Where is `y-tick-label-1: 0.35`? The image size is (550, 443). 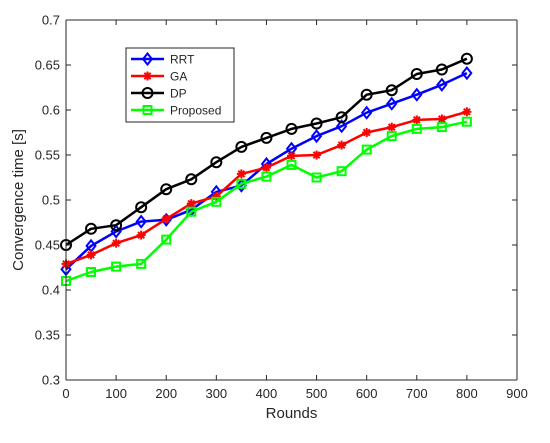
y-tick-label-1: 0.35 is located at coordinates (47, 335).